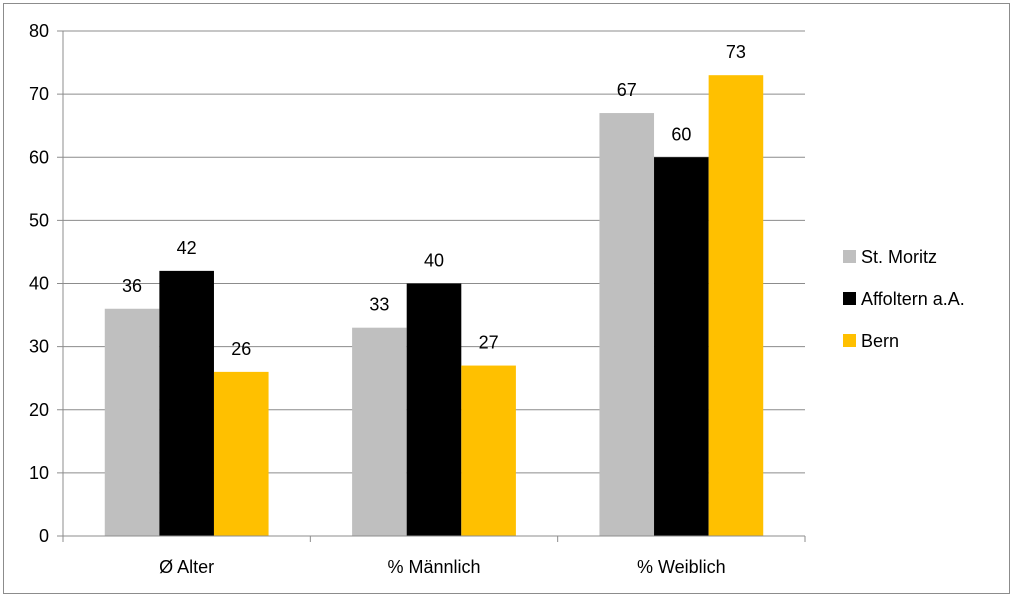  Describe the element at coordinates (433, 567) in the screenshot. I see `x-tick-label: % Männlich` at that location.